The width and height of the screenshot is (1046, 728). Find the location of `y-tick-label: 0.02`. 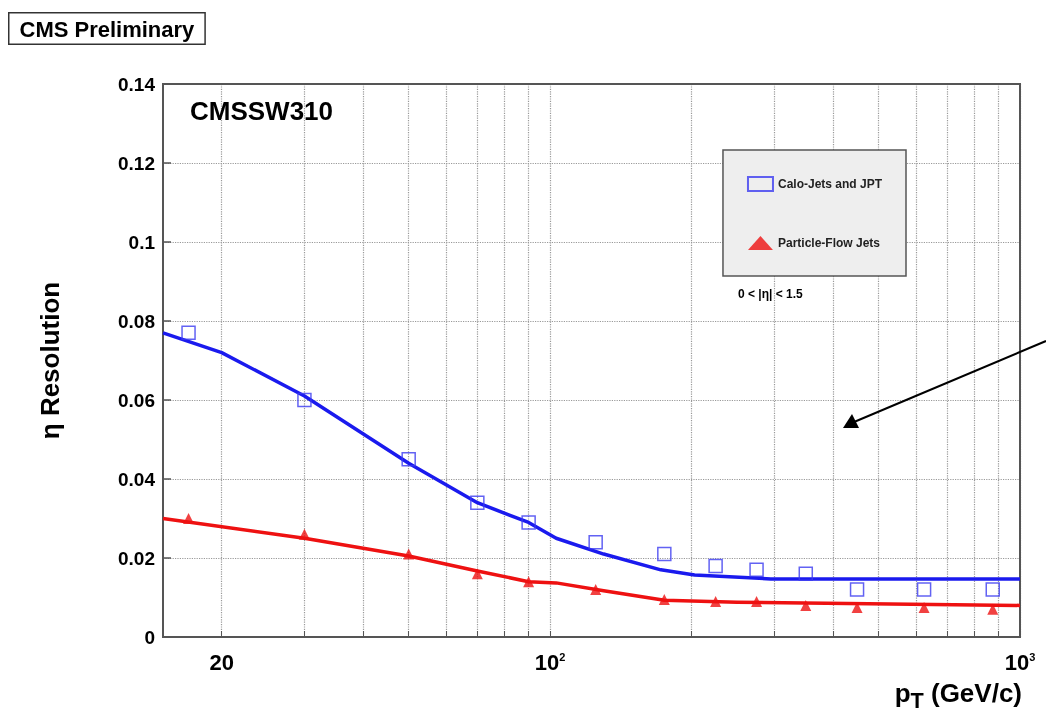

y-tick-label: 0.02 is located at coordinates (136, 558).